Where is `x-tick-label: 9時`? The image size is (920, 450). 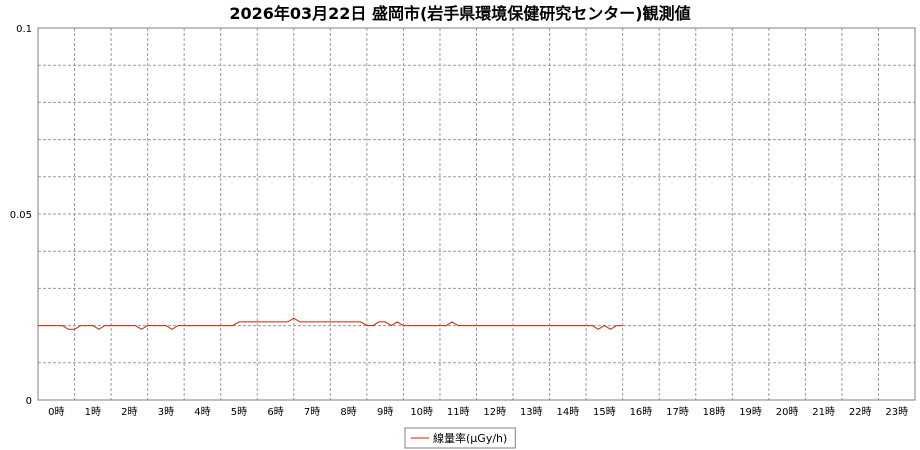 x-tick-label: 9時 is located at coordinates (385, 412).